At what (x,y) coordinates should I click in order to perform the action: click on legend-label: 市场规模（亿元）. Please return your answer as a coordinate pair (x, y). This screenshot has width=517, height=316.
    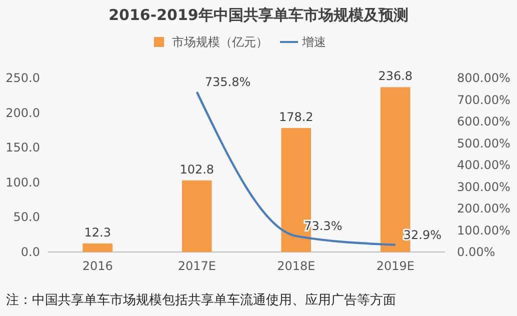
    Looking at the image, I should click on (220, 42).